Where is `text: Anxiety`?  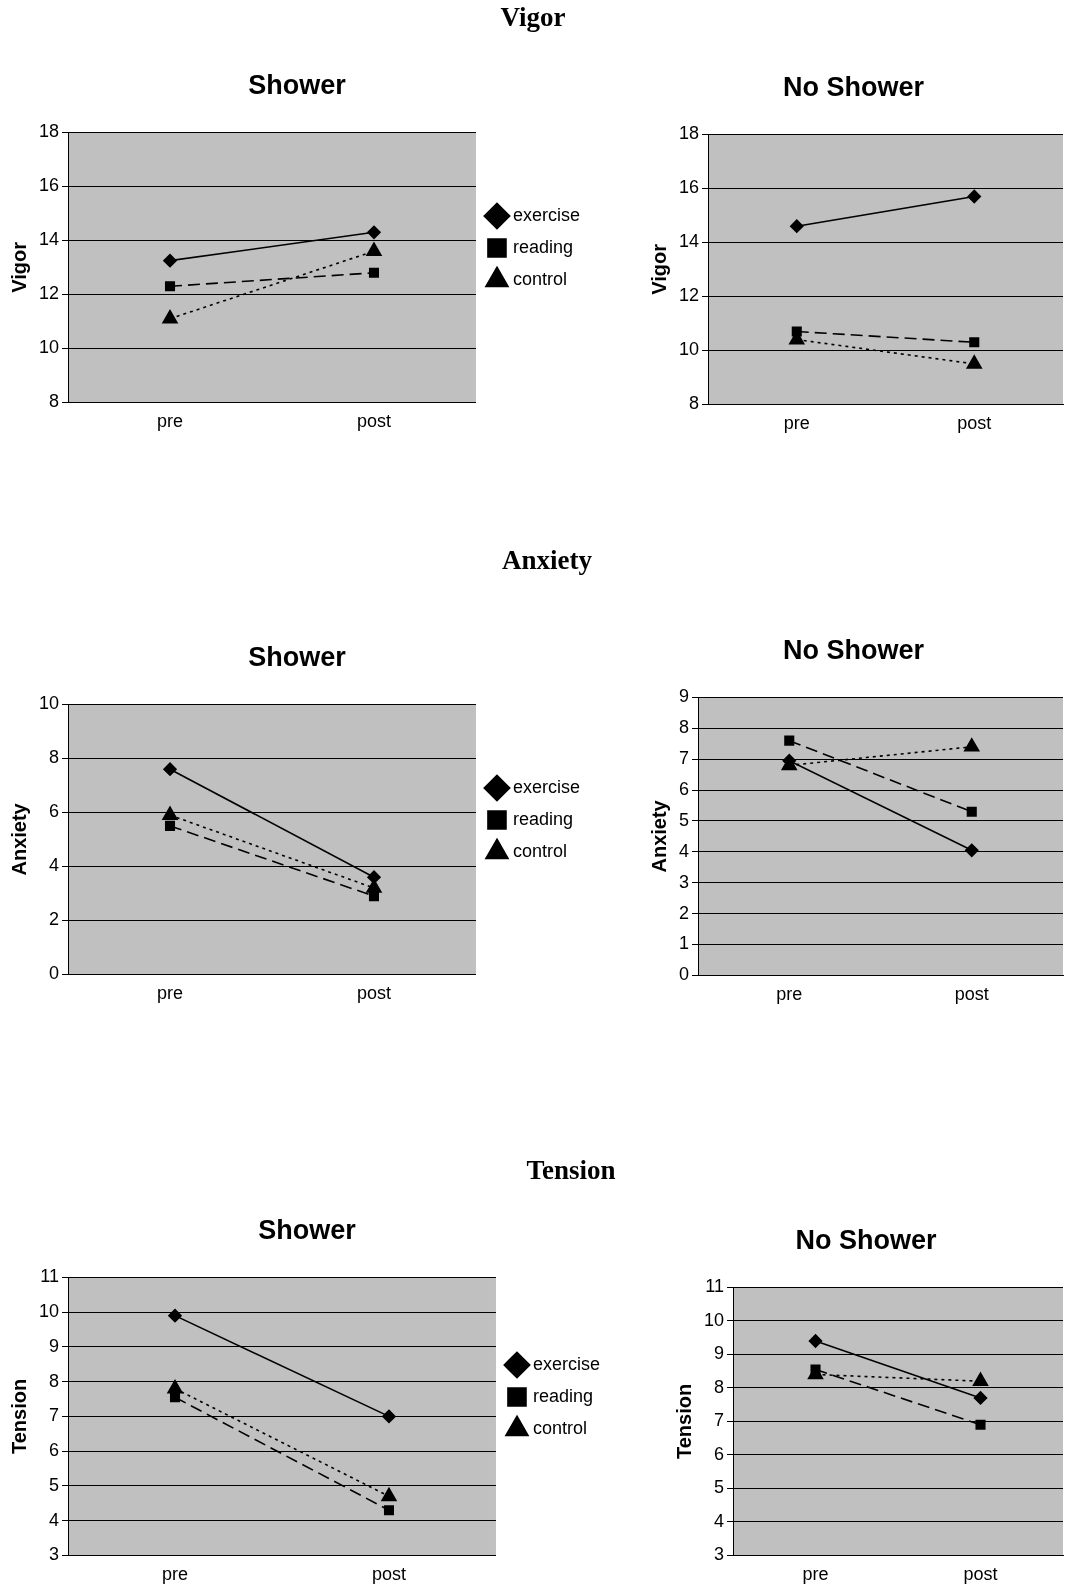 text: Anxiety is located at coordinates (547, 560).